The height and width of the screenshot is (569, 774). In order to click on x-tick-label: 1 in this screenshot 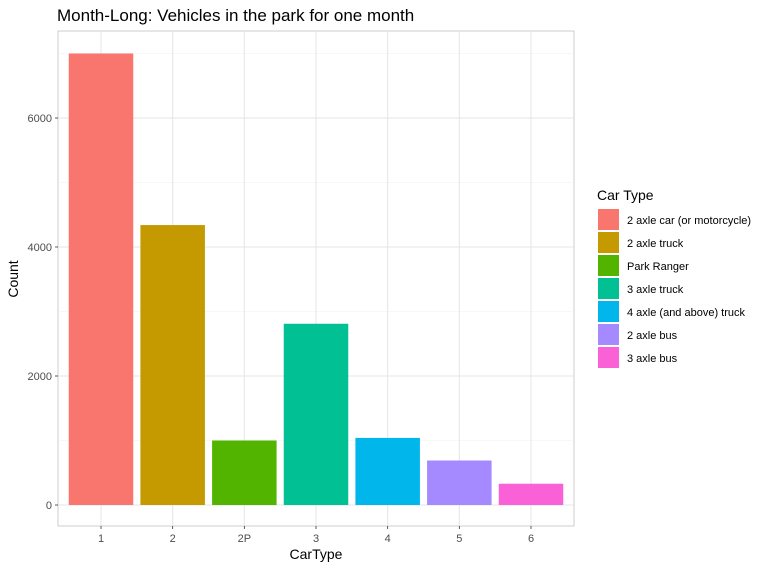, I will do `click(101, 539)`.